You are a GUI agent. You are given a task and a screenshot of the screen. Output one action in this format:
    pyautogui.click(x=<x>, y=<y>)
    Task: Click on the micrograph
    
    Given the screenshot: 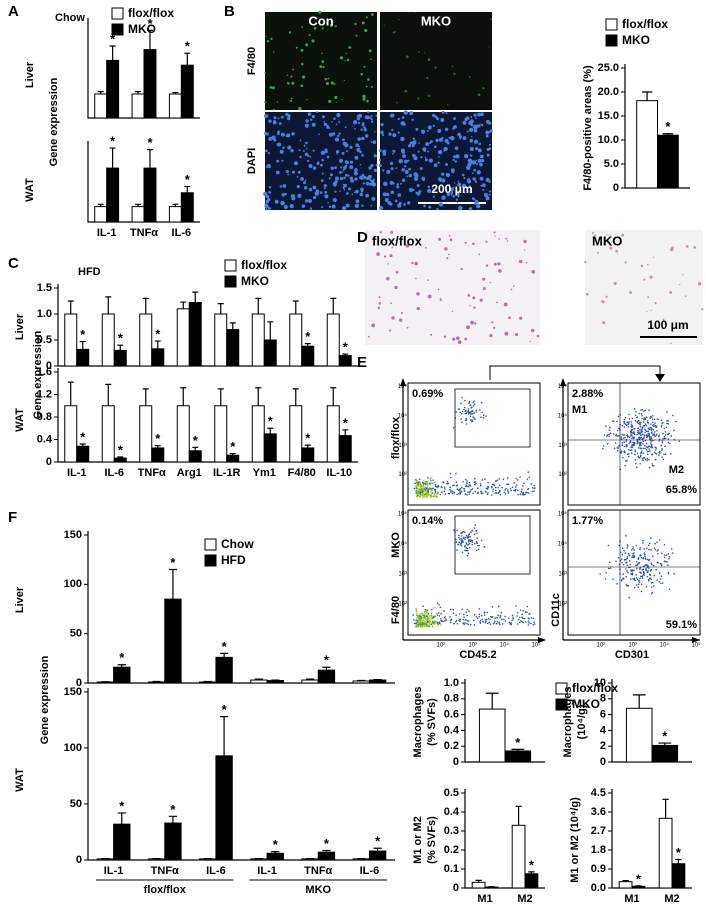 What is the action you would take?
    pyautogui.click(x=452, y=287)
    